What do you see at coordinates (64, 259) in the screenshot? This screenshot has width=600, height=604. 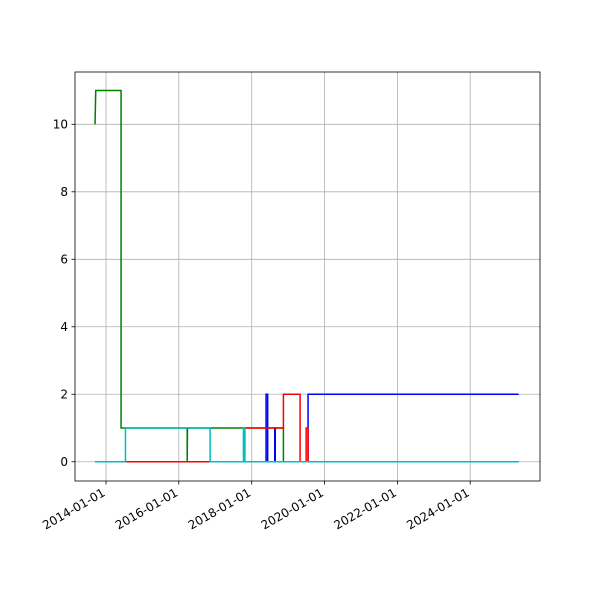 I see `y-tick-label: 6` at bounding box center [64, 259].